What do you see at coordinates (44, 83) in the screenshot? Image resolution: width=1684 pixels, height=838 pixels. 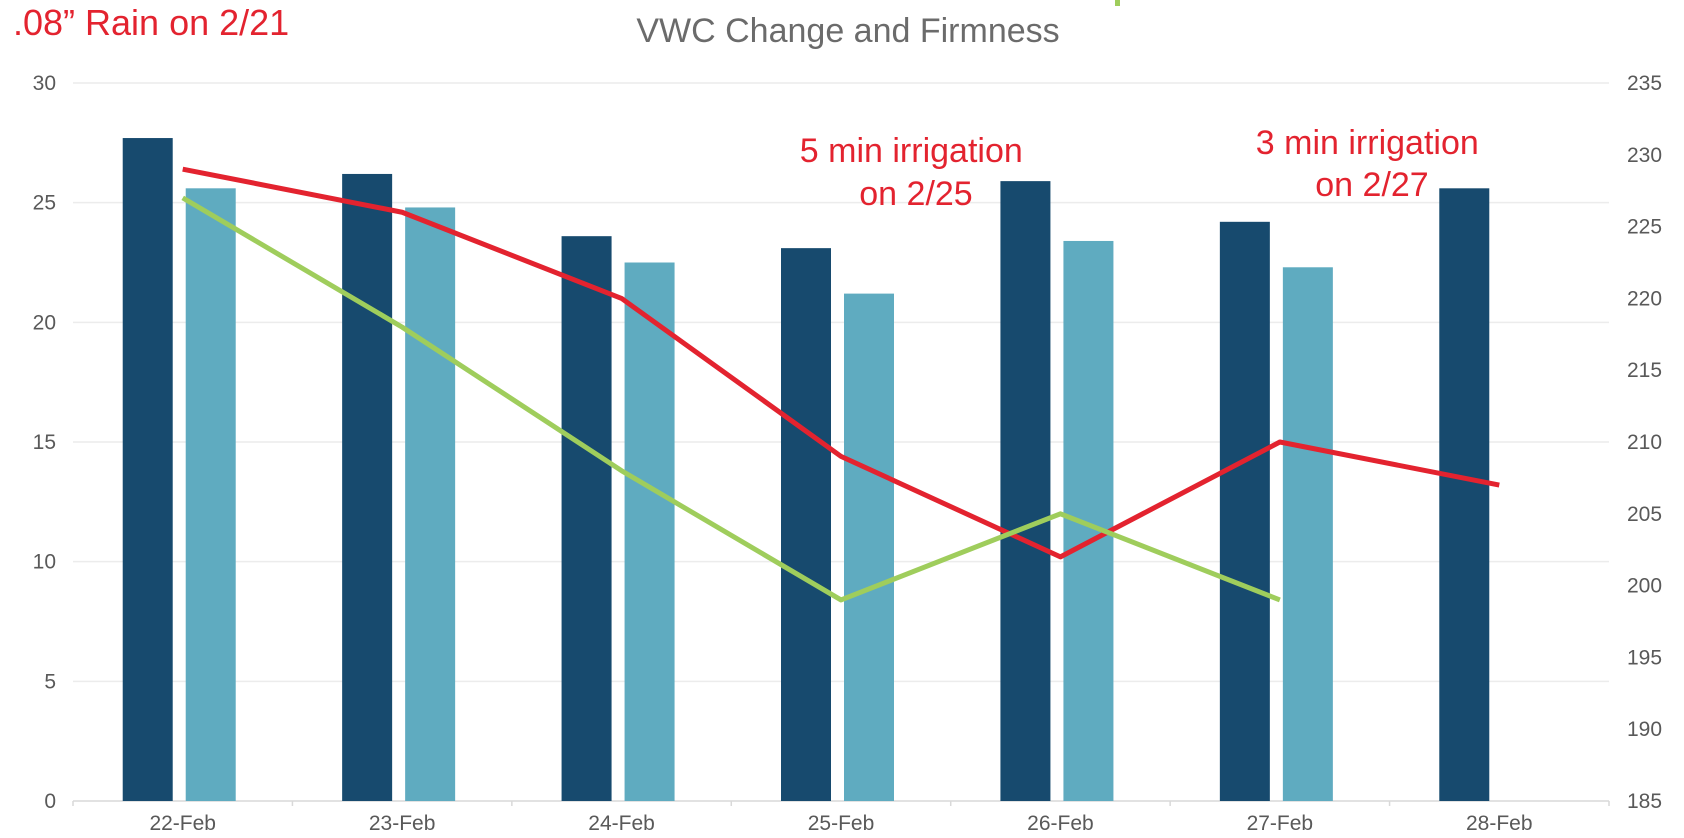 I see `y-tick-label-left: 30` at bounding box center [44, 83].